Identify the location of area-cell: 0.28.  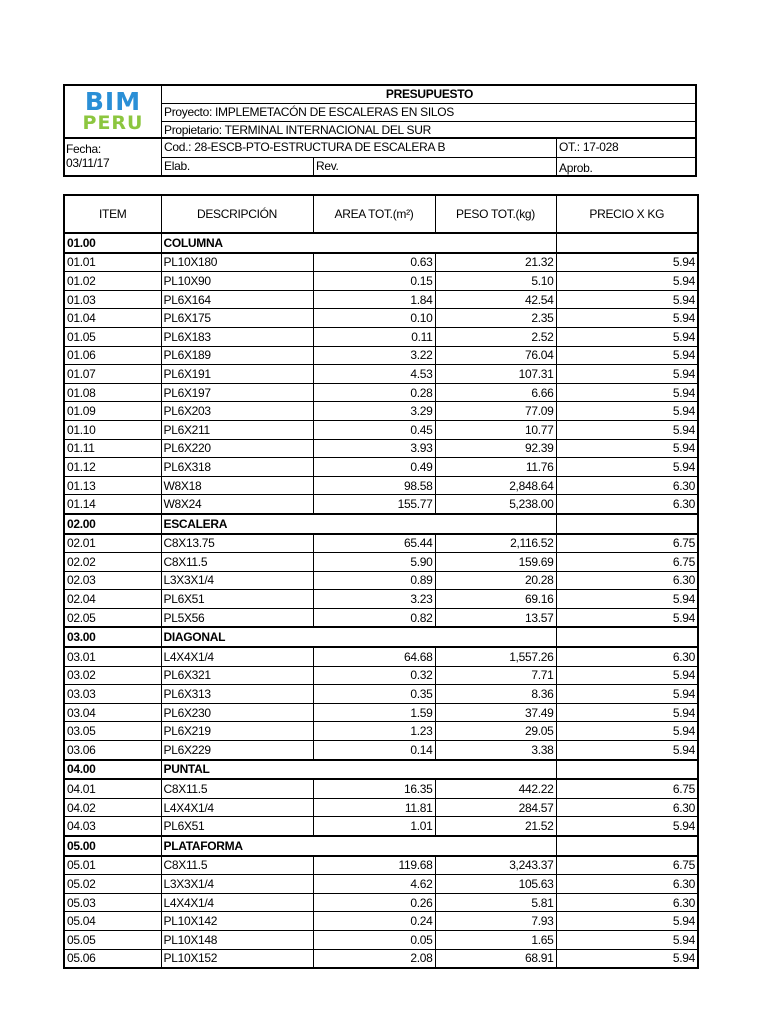
(374, 392).